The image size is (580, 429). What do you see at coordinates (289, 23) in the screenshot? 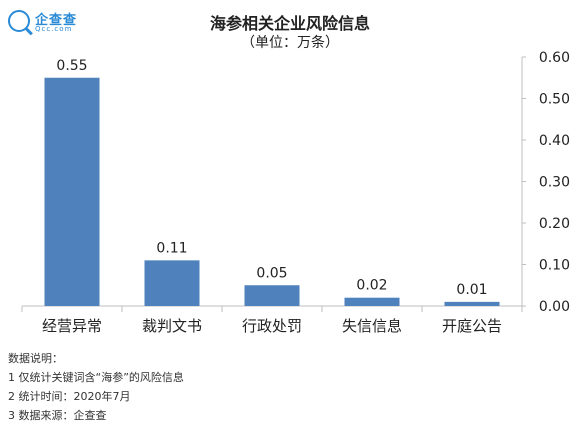
I see `chart-title: 海参相关企业风险信息` at bounding box center [289, 23].